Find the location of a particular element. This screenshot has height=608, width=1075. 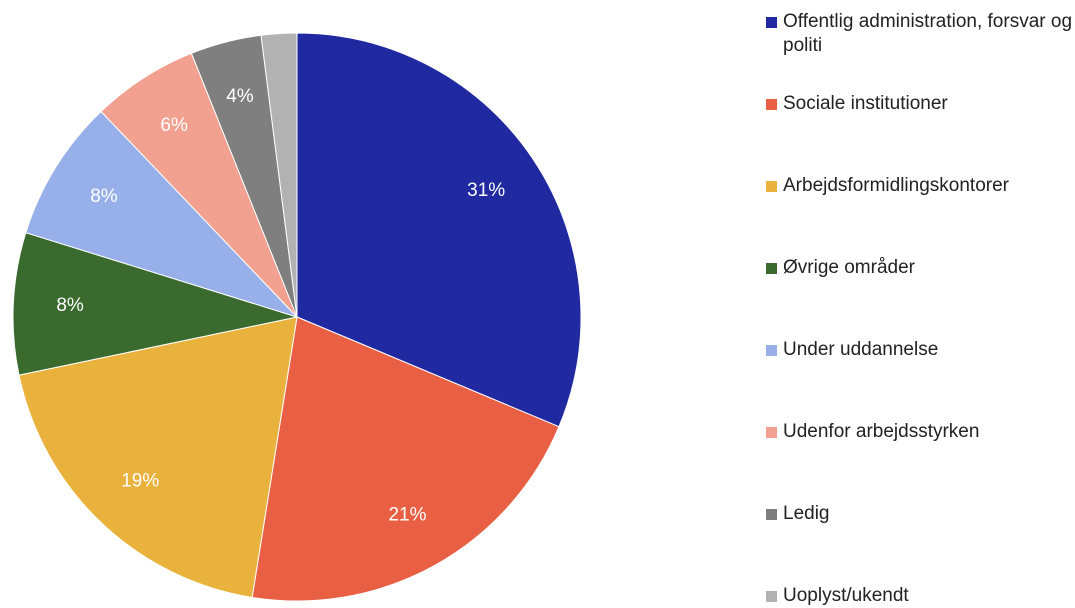

legend-label: Øvrige områder is located at coordinates (849, 267).